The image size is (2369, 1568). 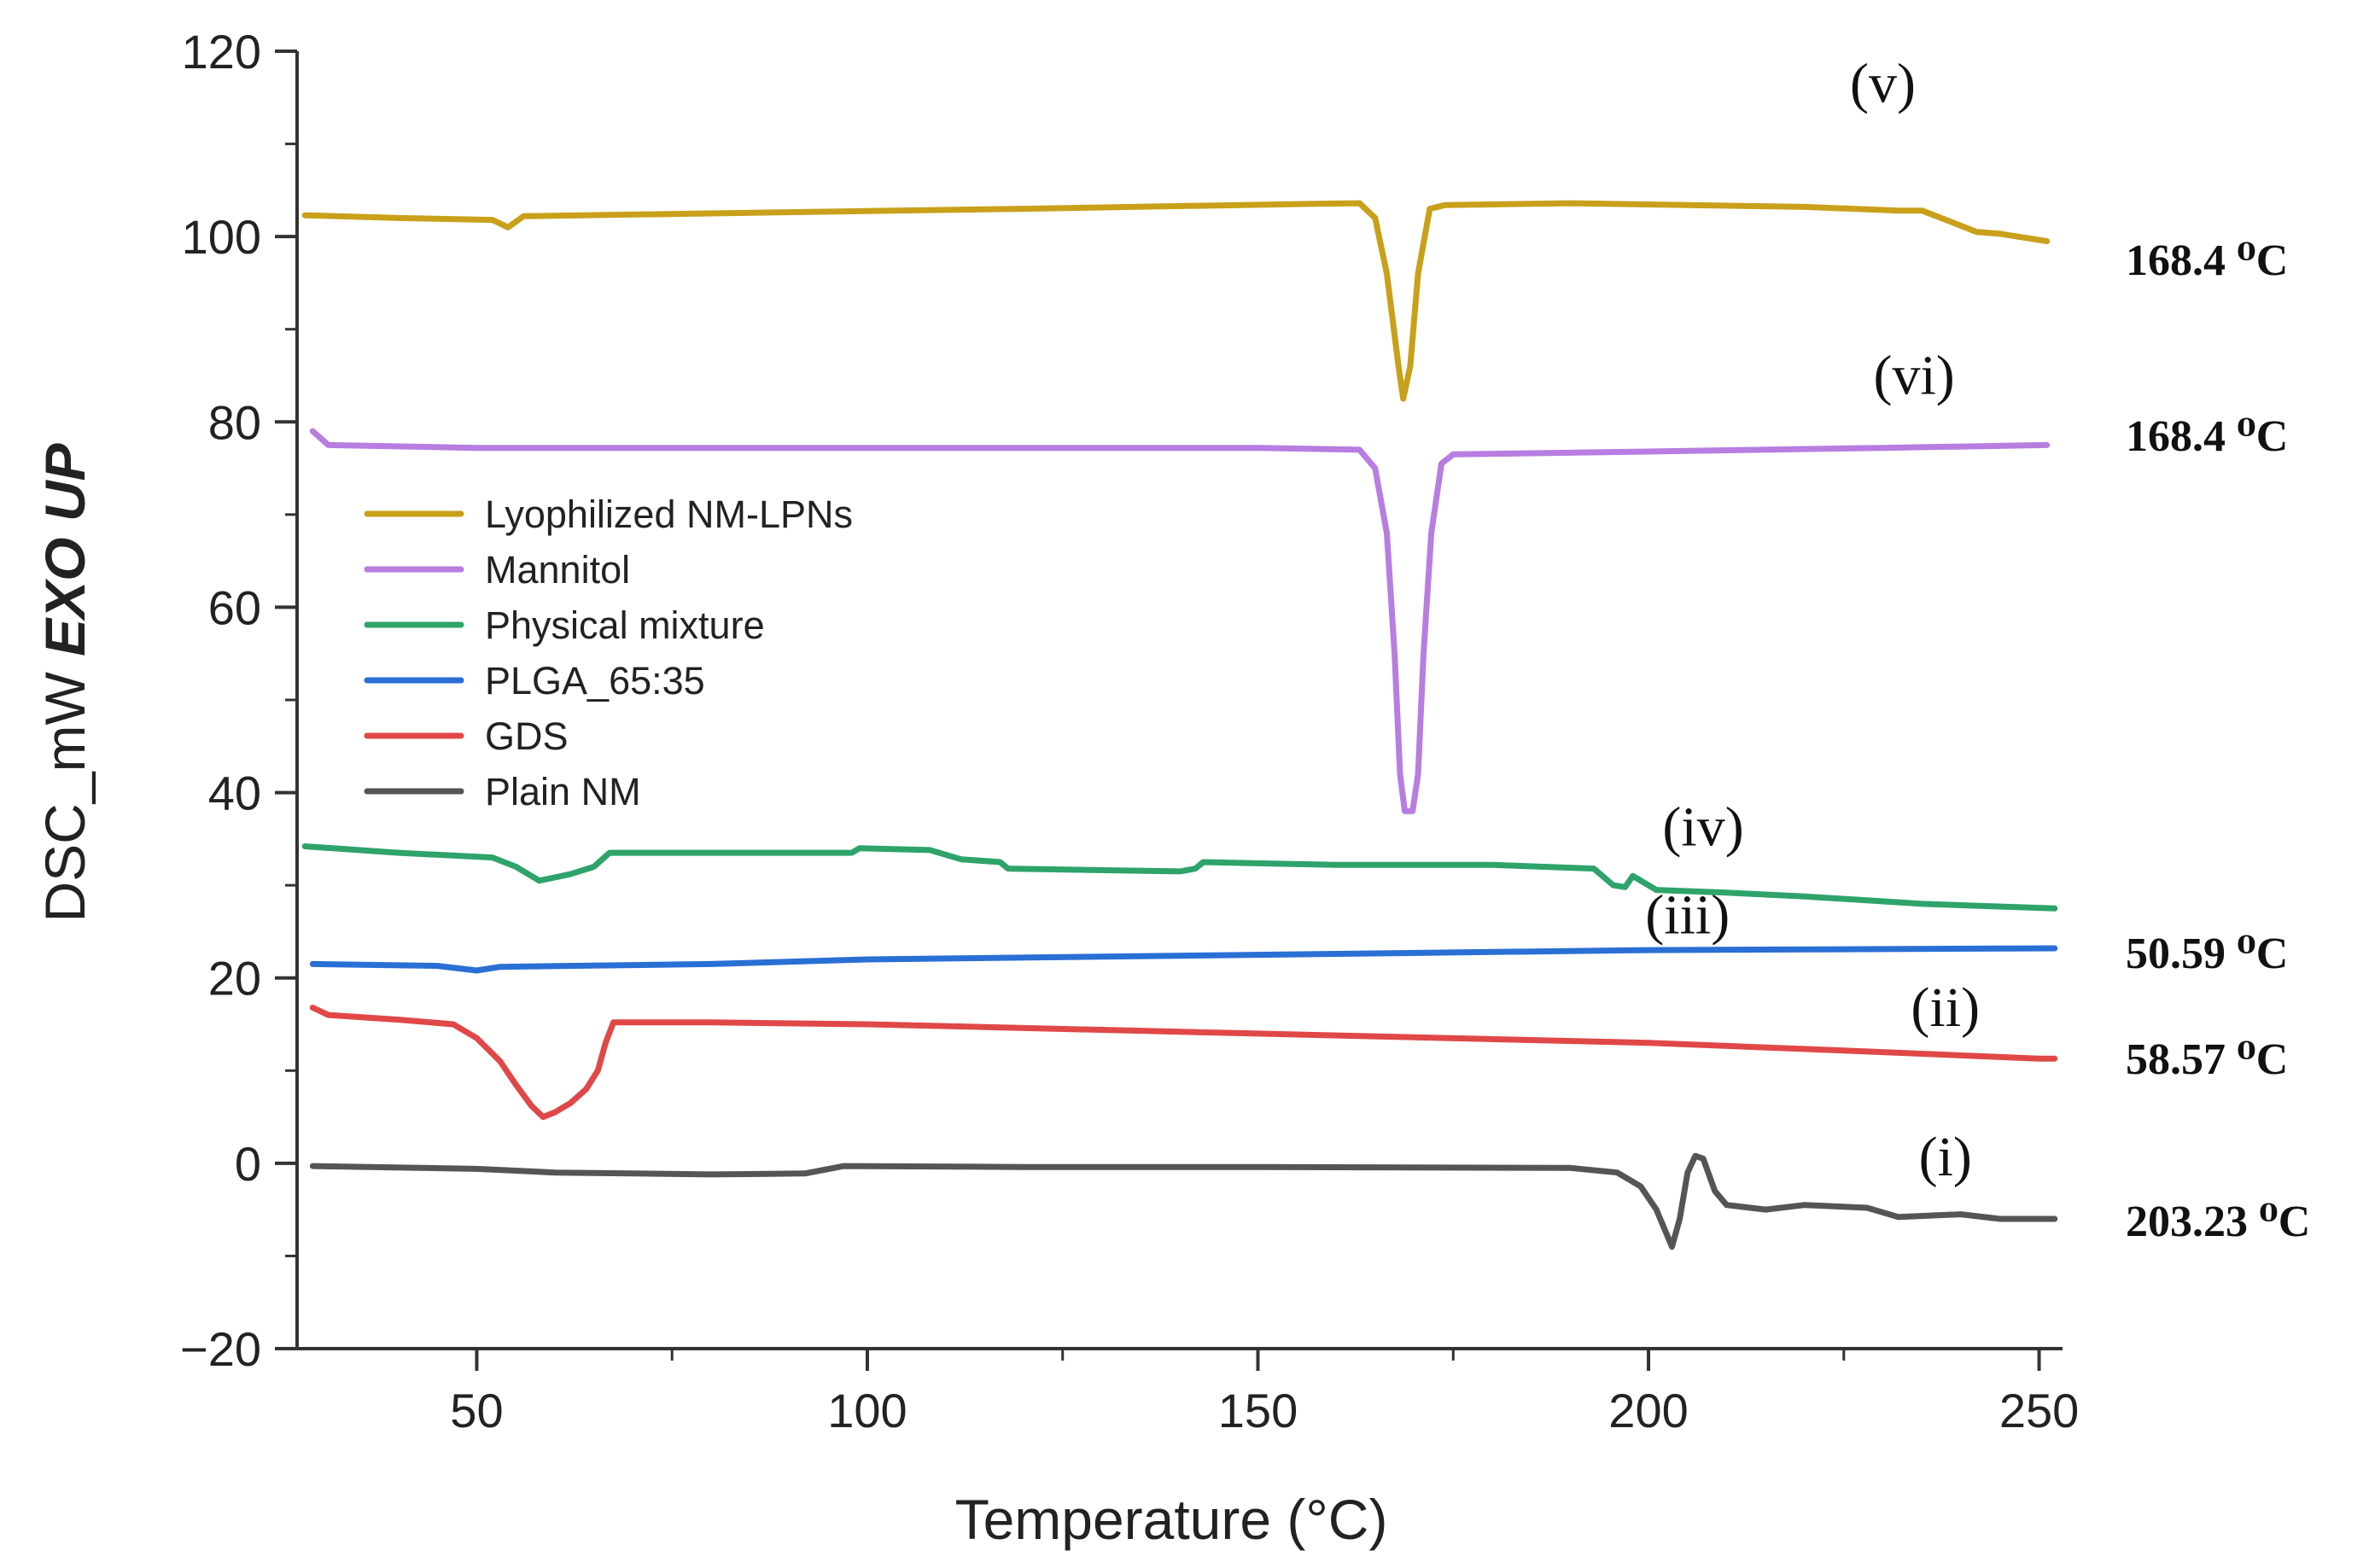 I want to click on y-tick-label: 20, so click(x=234, y=979).